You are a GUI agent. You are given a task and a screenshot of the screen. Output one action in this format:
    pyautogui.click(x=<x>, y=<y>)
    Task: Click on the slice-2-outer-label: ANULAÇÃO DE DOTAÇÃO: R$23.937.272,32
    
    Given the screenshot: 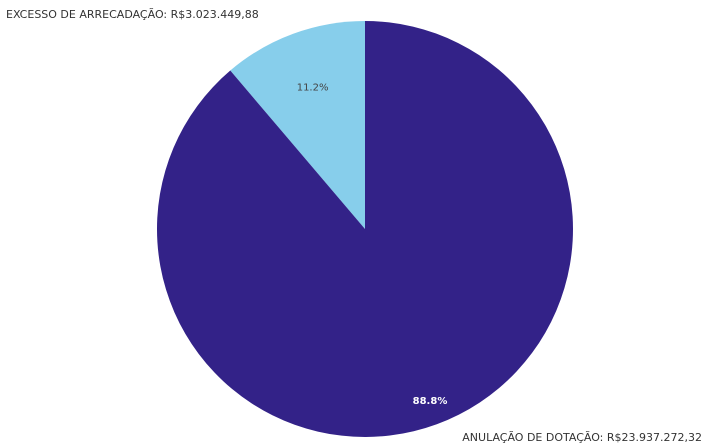 What is the action you would take?
    pyautogui.click(x=582, y=437)
    